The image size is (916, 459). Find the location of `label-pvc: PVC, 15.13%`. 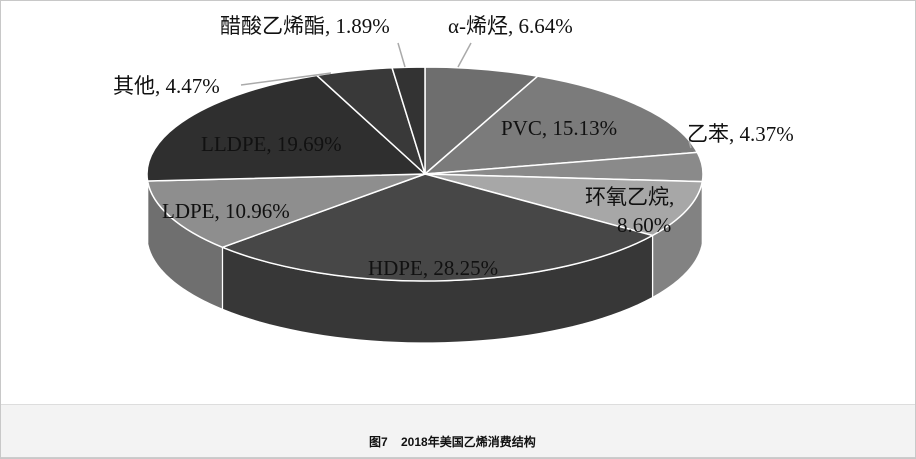

label-pvc: PVC, 15.13% is located at coordinates (559, 128).